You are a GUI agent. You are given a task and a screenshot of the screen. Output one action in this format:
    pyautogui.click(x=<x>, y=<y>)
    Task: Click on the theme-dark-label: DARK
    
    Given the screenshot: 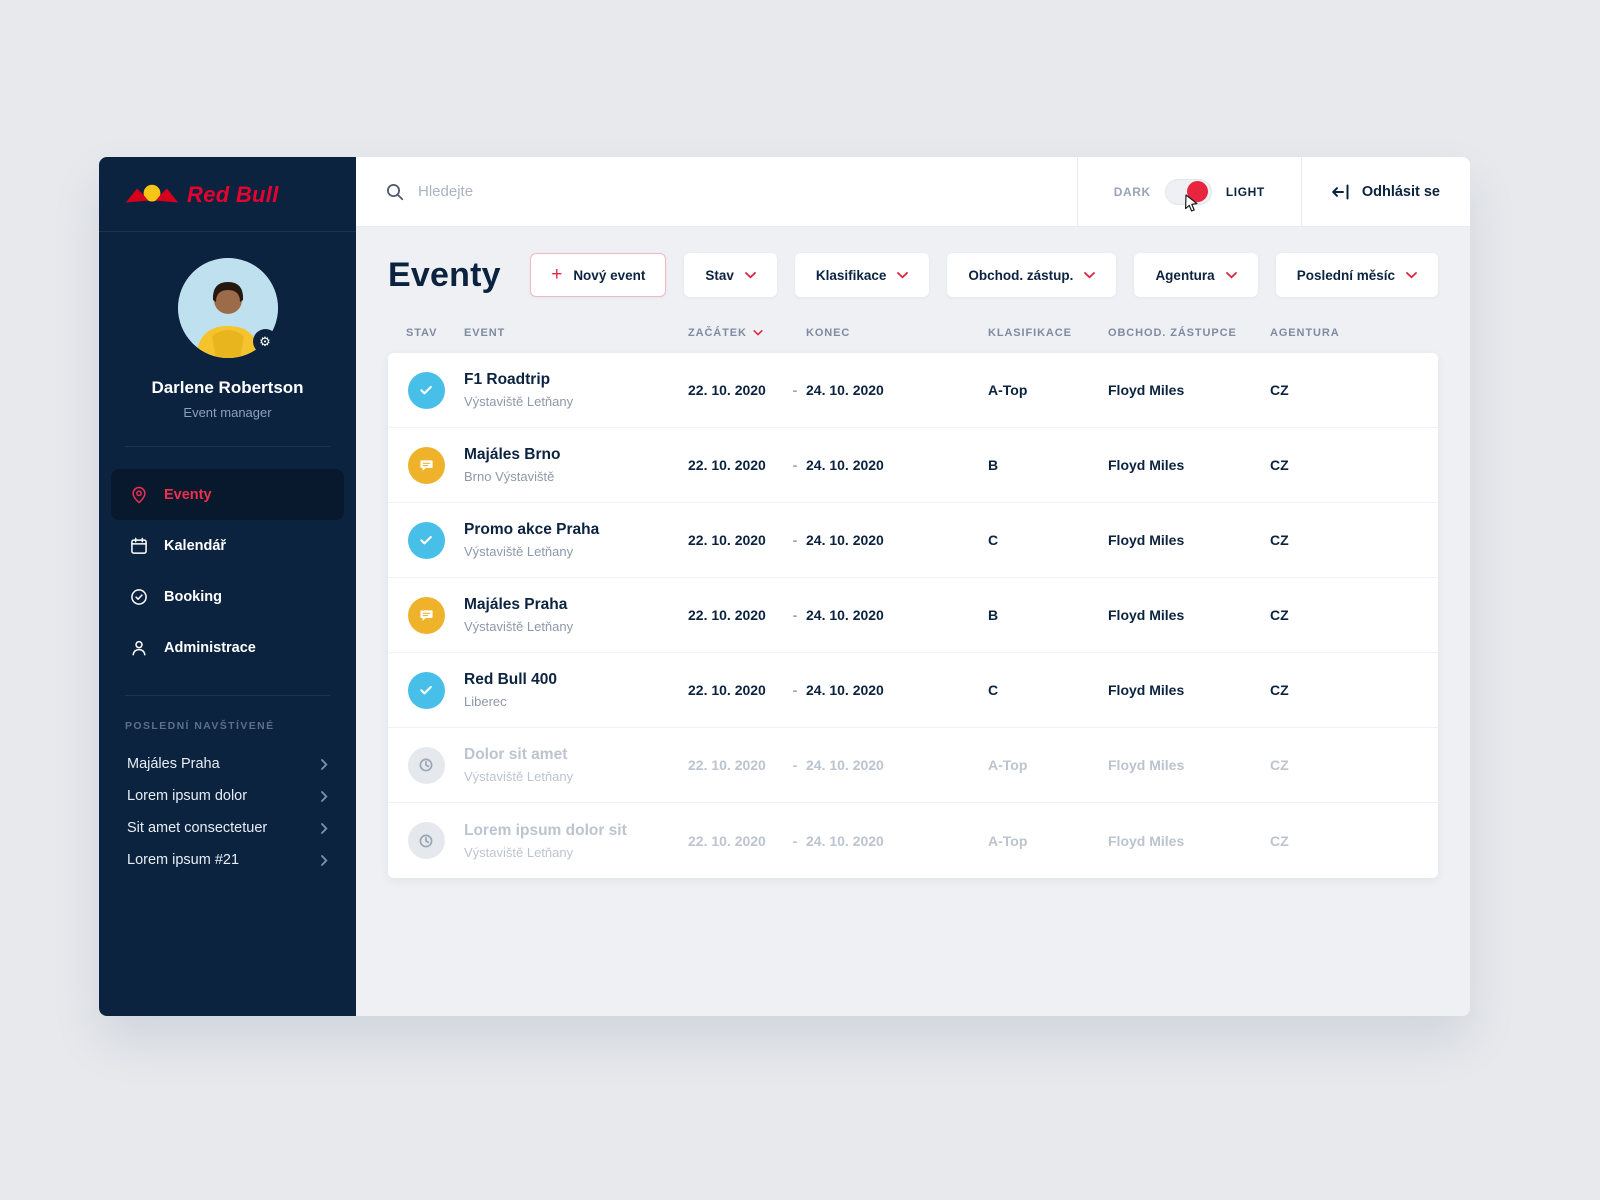 What is the action you would take?
    pyautogui.click(x=1132, y=191)
    